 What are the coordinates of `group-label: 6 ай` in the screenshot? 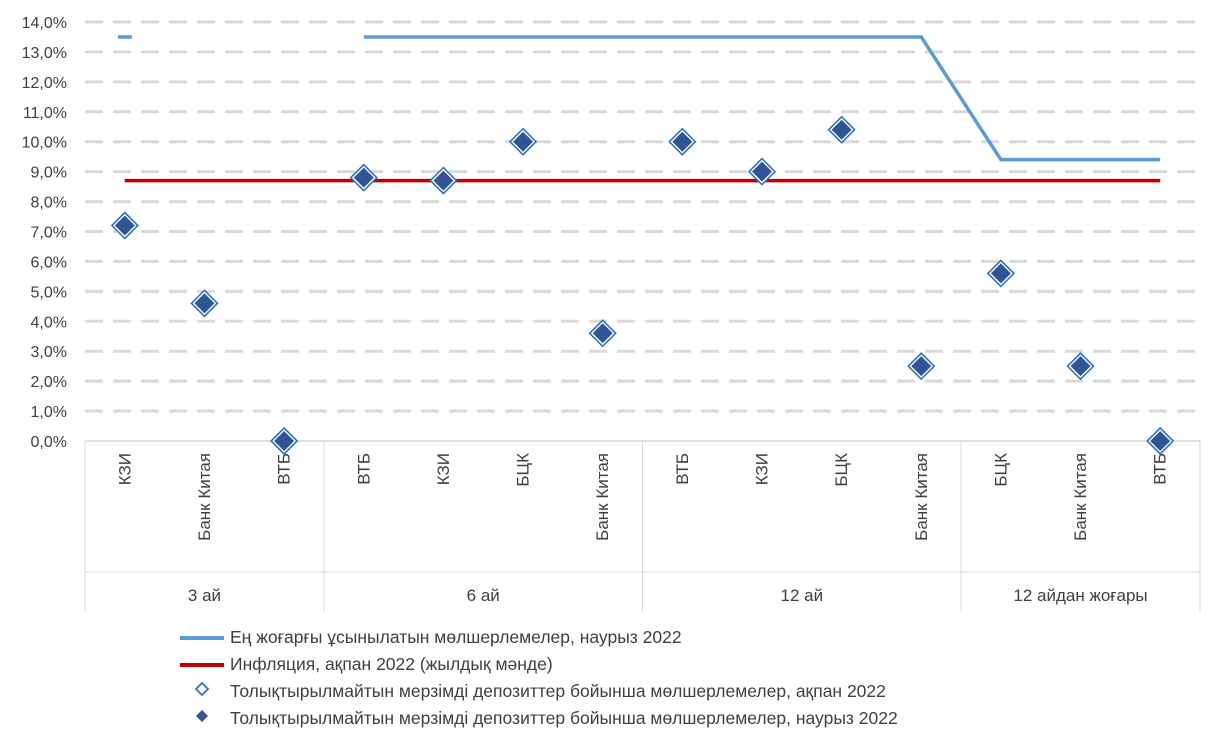 It's located at (483, 595).